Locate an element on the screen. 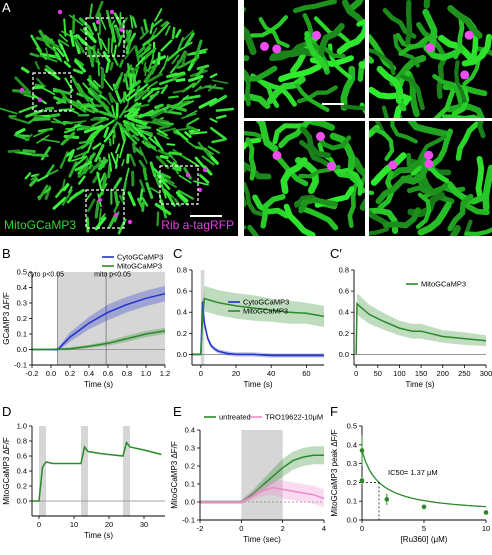  x-tick-label: 40 is located at coordinates (271, 373).